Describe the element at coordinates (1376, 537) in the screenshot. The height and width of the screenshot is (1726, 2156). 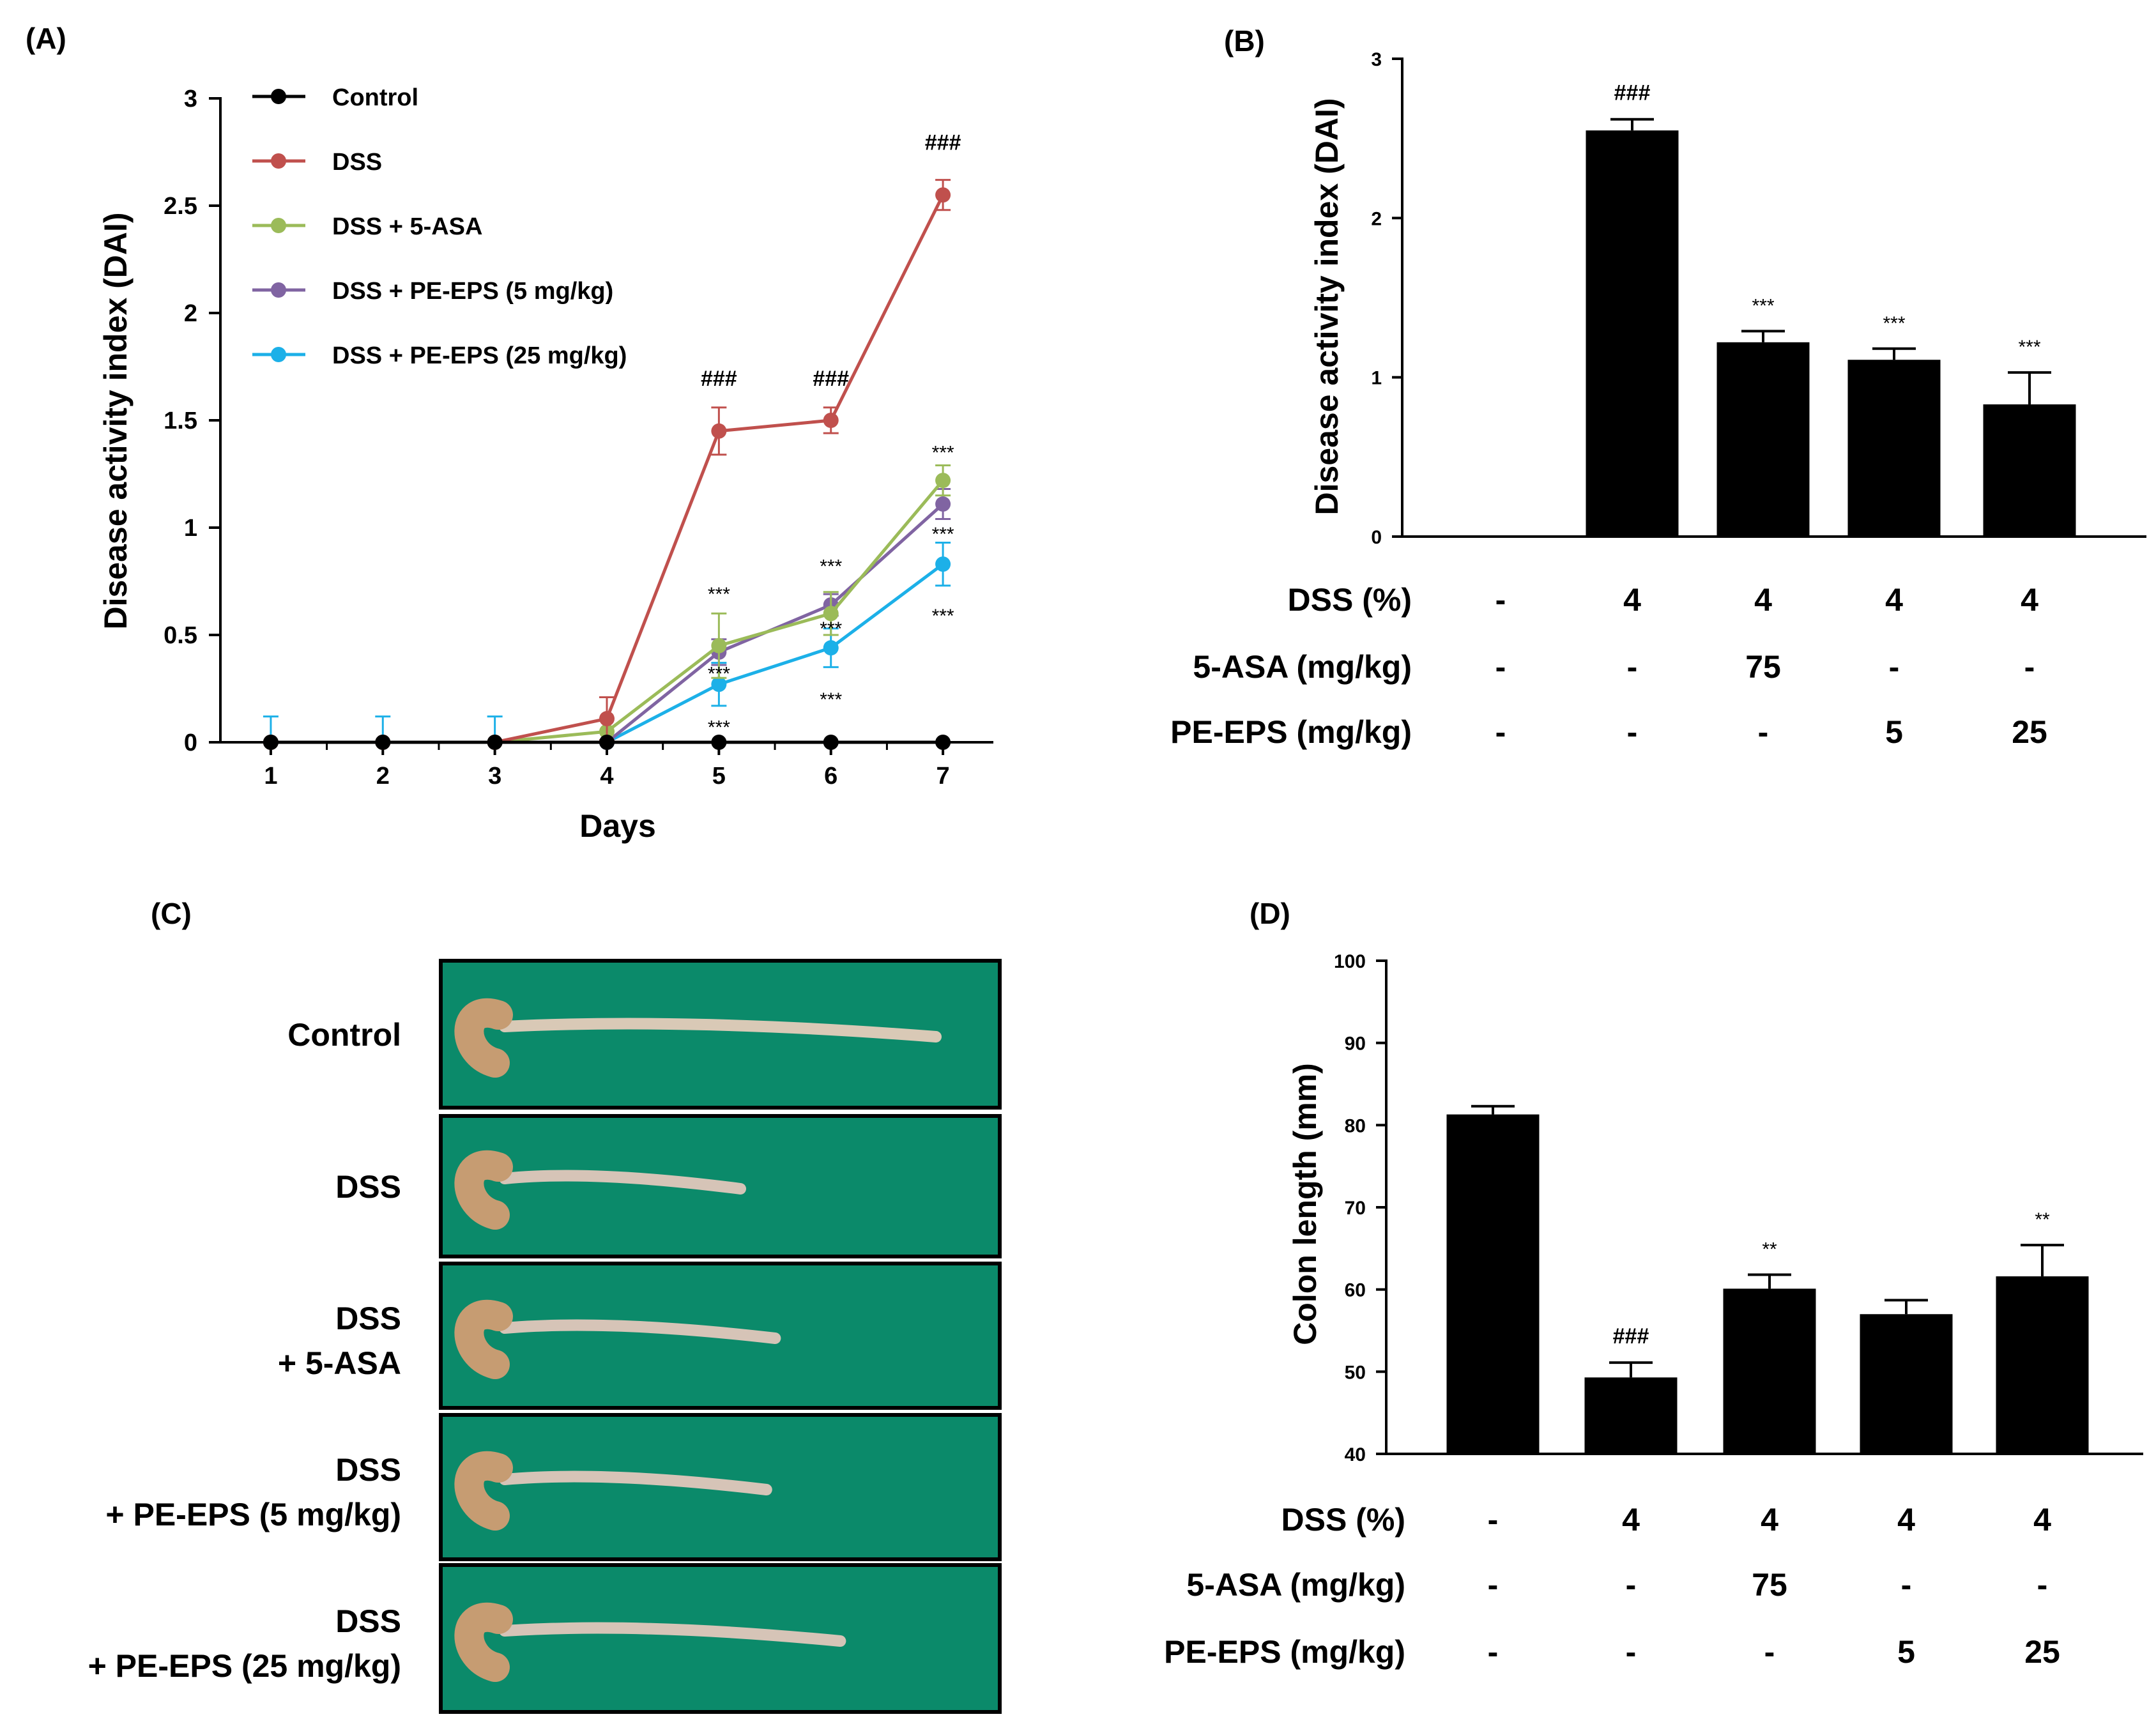
I see `panel-b-y-tick-label: 0` at that location.